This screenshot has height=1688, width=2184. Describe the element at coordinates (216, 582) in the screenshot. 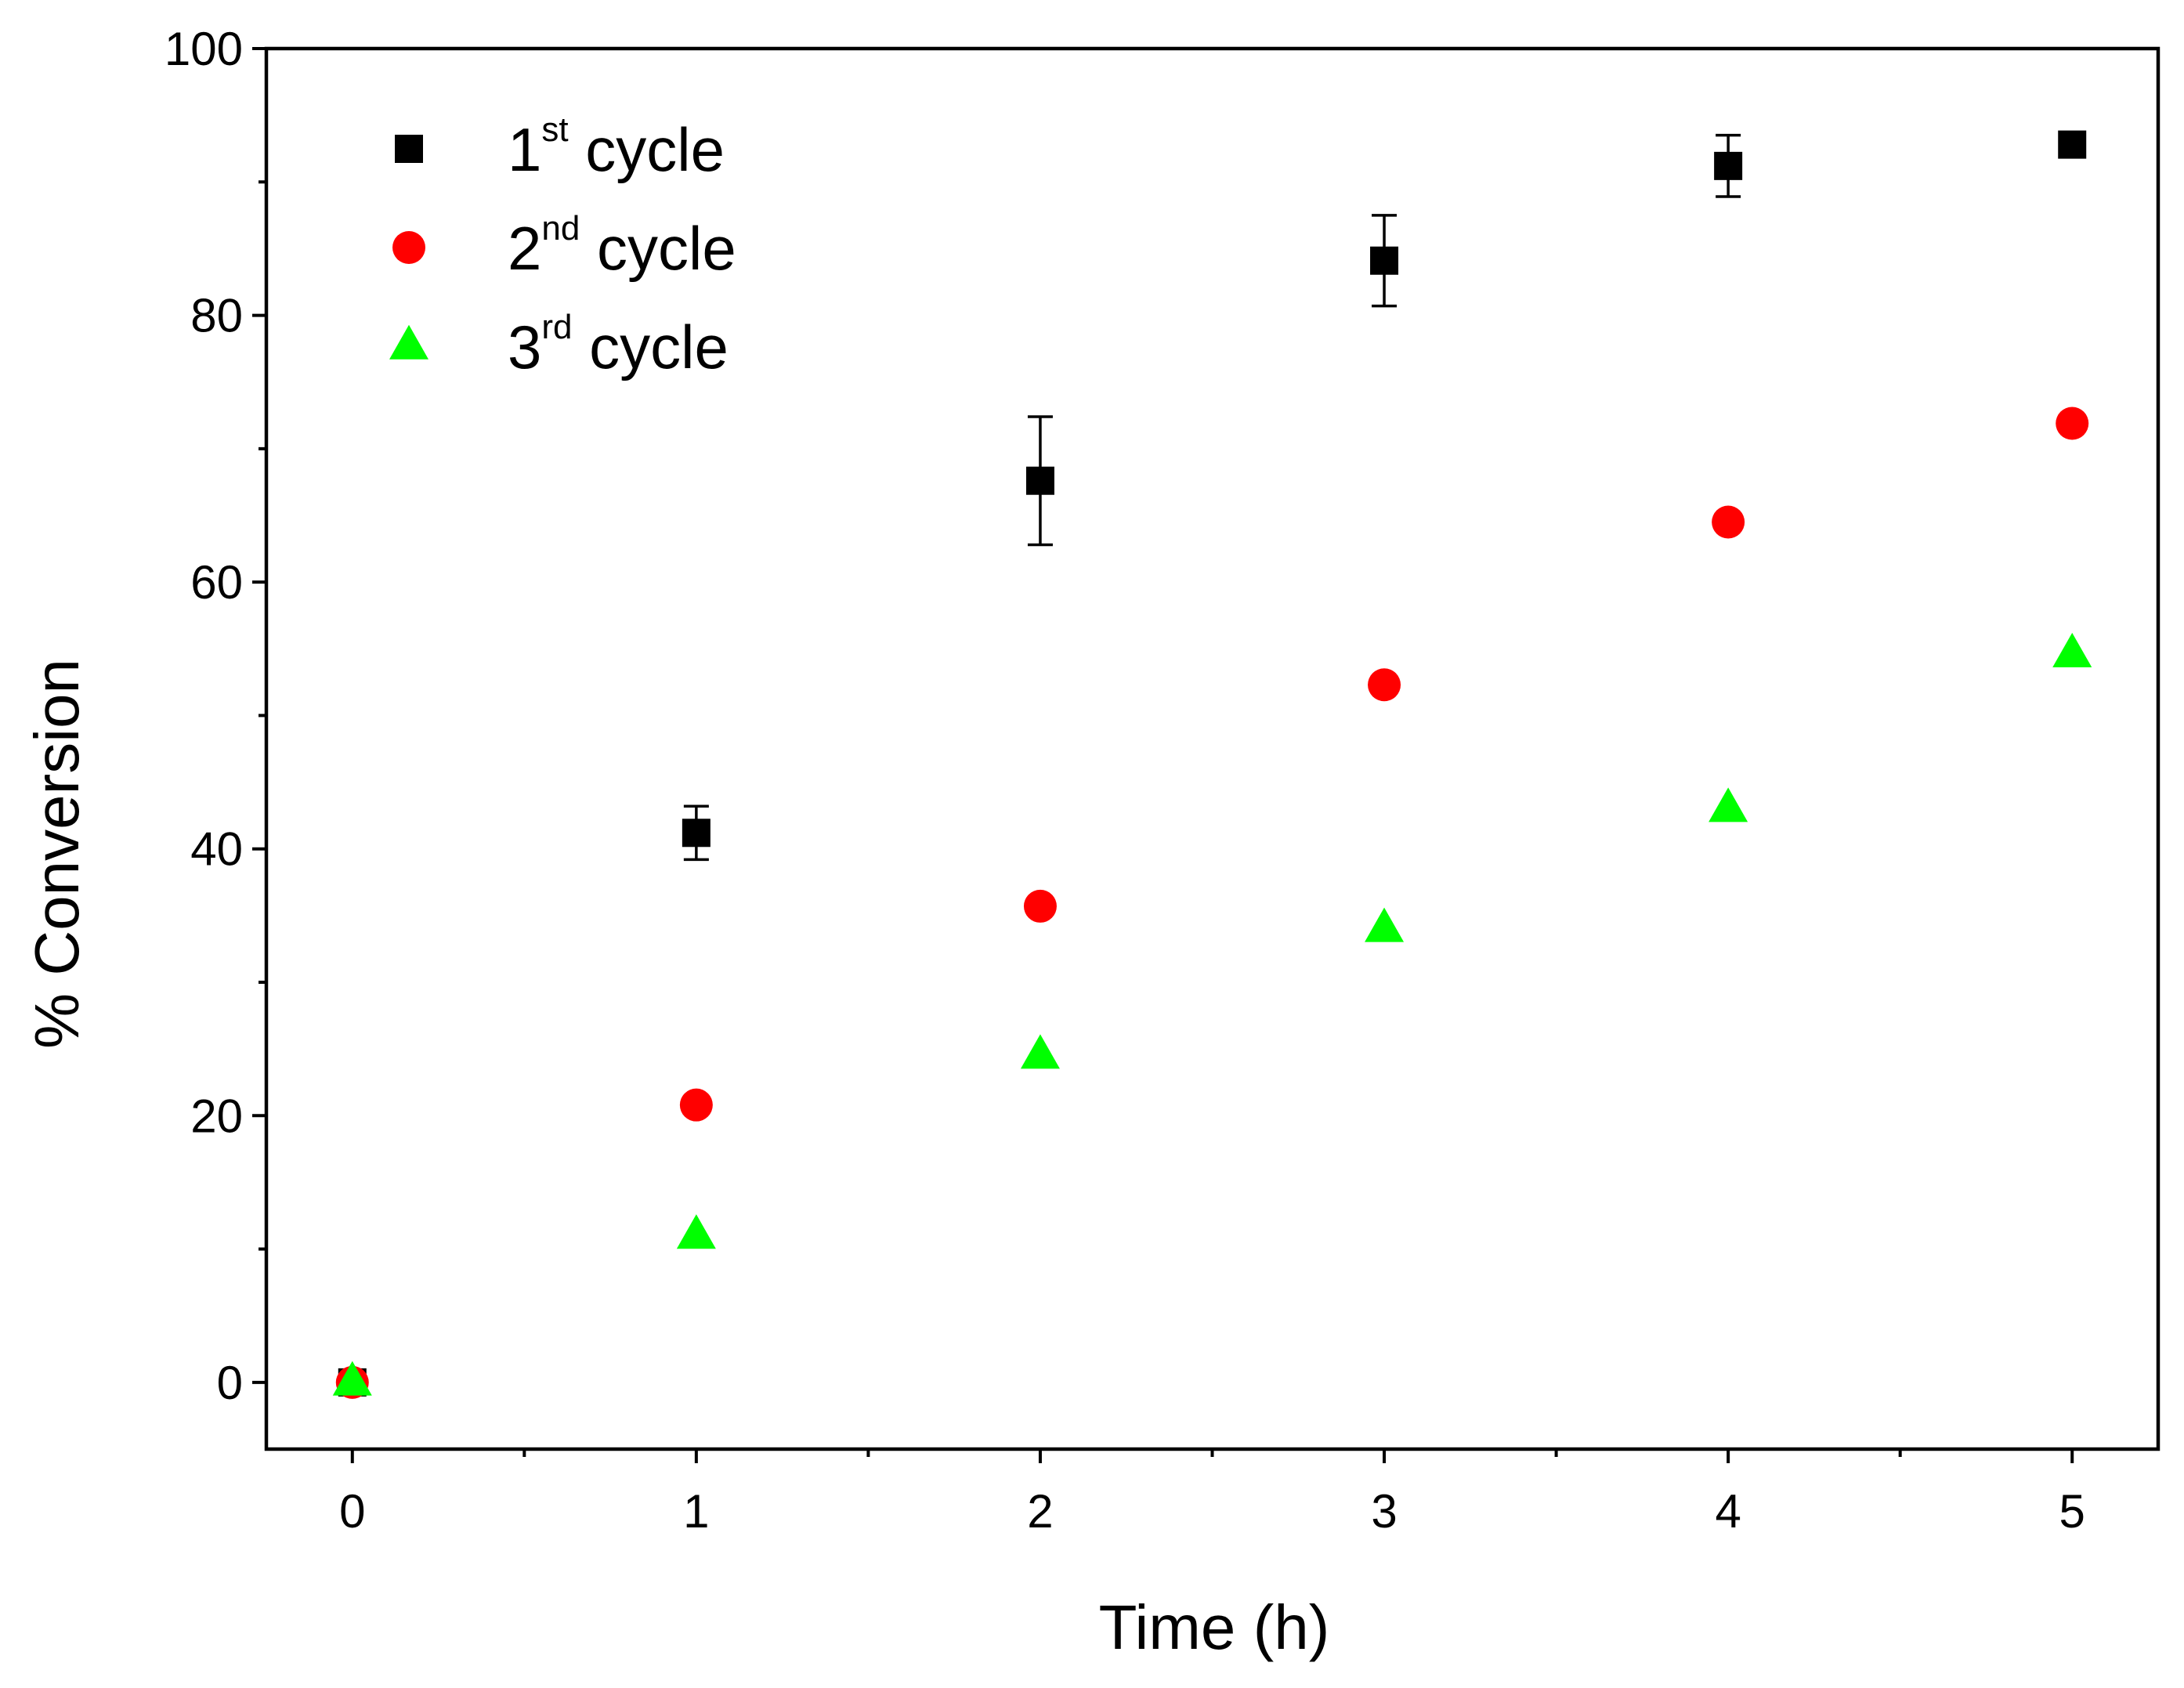

I see `y-tick-label: 60` at that location.